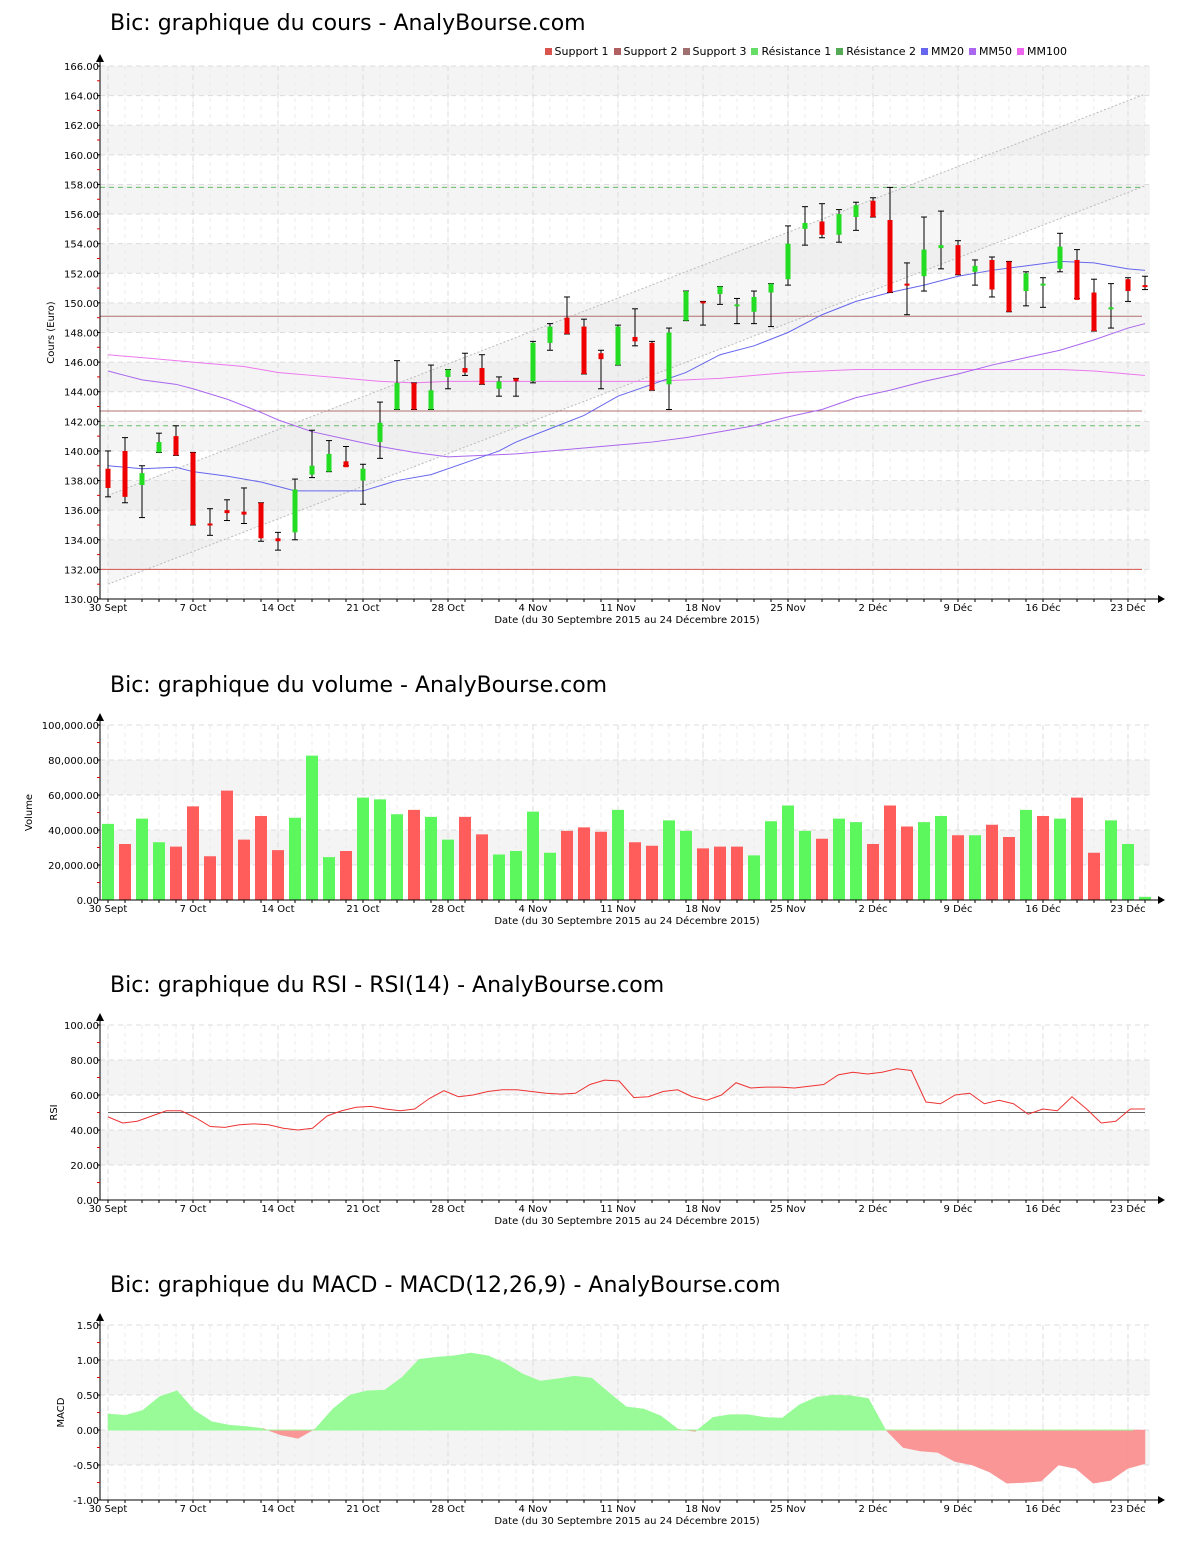 Image resolution: width=1200 pixels, height=1550 pixels. I want to click on legend-label: Support 3, so click(719, 51).